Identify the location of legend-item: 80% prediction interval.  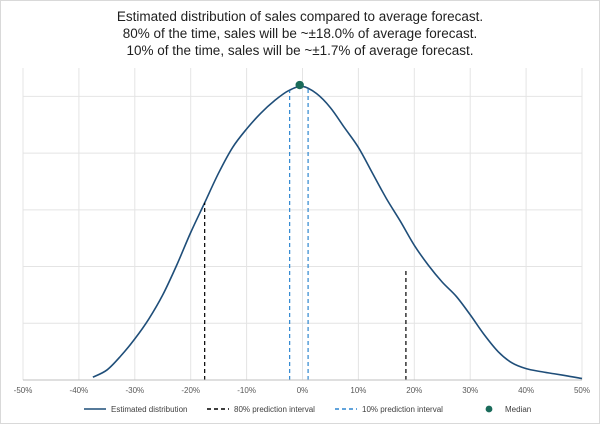
(261, 409).